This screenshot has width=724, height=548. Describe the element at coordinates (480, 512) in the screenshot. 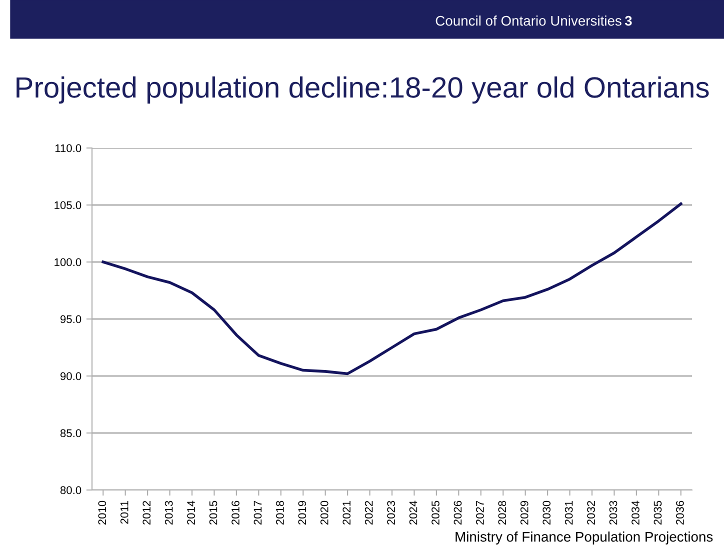

I see `x-tick-label: 2027` at that location.